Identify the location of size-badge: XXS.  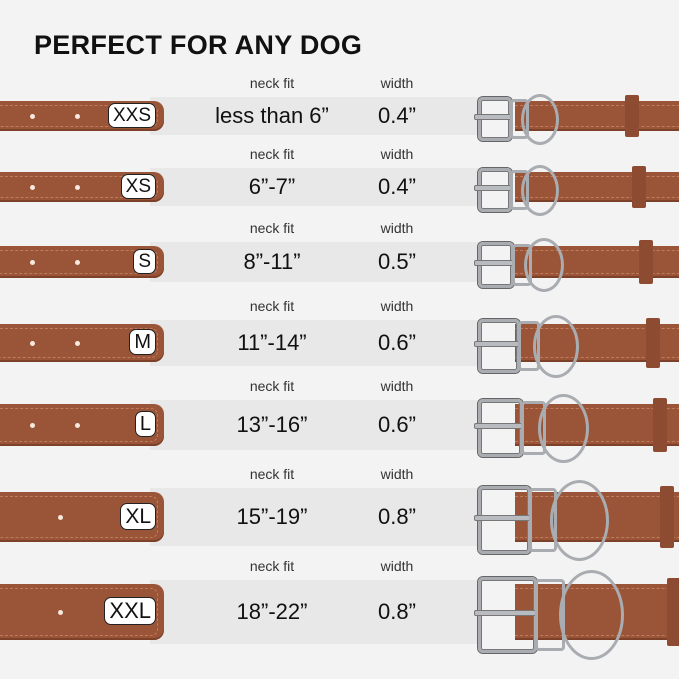
(131, 115).